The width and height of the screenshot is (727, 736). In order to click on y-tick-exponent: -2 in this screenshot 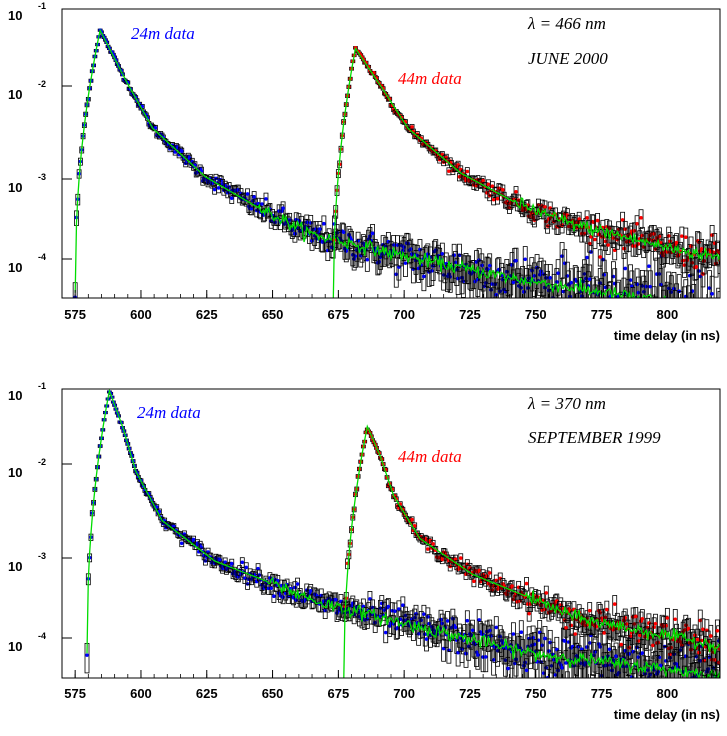, I will do `click(42, 462)`.